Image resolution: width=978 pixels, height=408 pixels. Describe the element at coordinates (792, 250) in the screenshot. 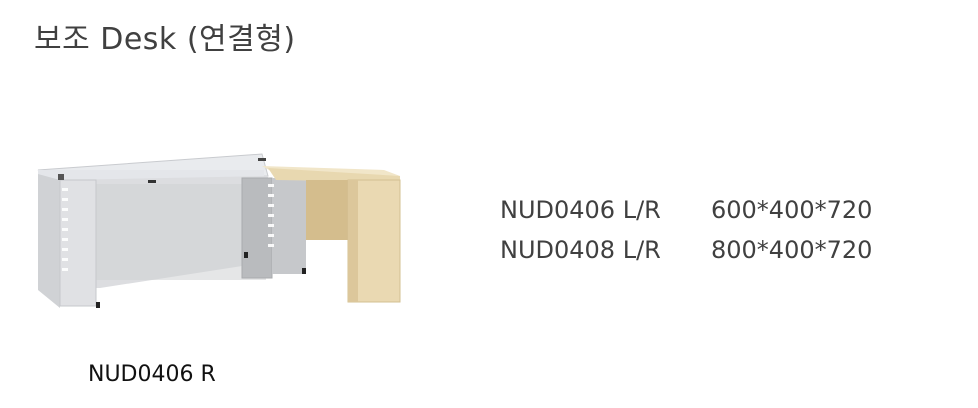

I see `model-dimensions: 800*400*720` at that location.